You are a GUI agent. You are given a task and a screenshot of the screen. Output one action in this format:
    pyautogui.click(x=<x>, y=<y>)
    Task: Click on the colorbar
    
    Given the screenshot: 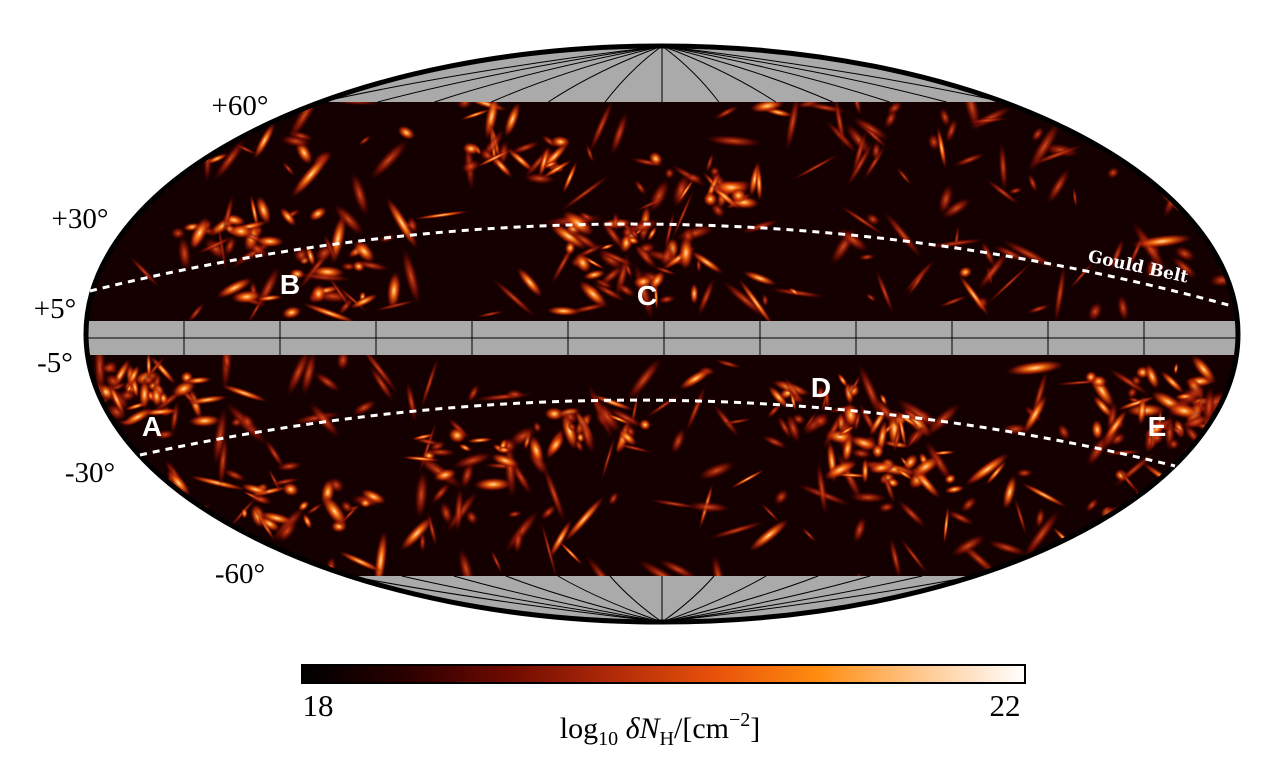 What is the action you would take?
    pyautogui.click(x=663, y=674)
    